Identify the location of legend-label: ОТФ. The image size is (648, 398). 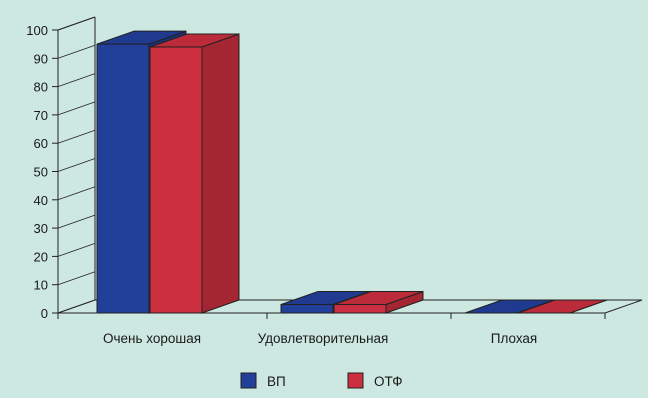
(388, 381).